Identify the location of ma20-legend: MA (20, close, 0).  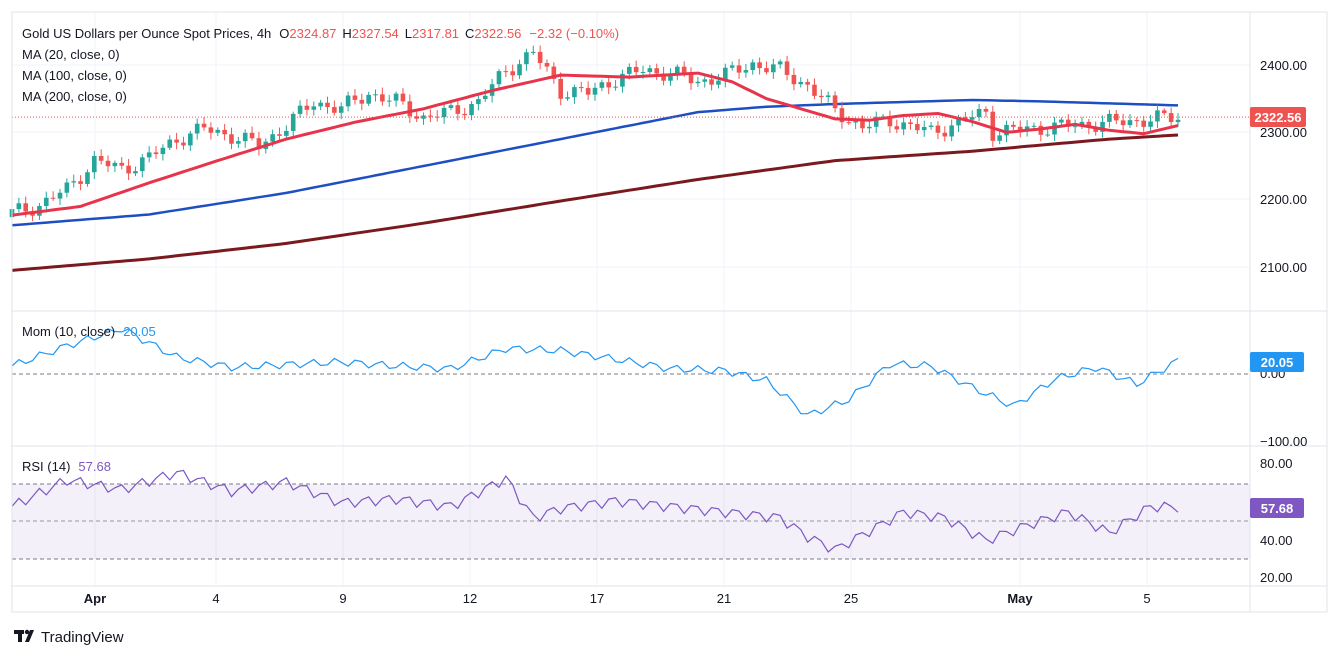
(71, 54).